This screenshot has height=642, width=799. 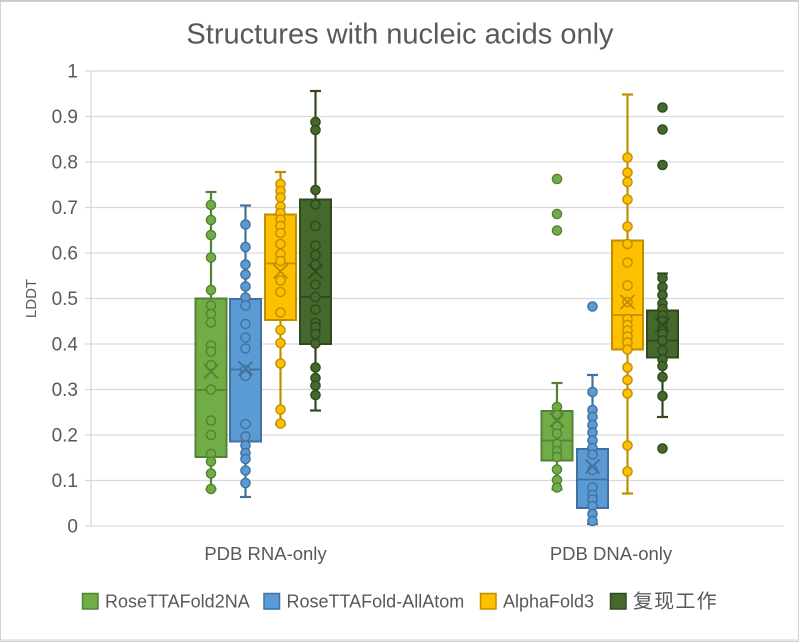 I want to click on svg-text: 0.4, so click(x=65, y=345).